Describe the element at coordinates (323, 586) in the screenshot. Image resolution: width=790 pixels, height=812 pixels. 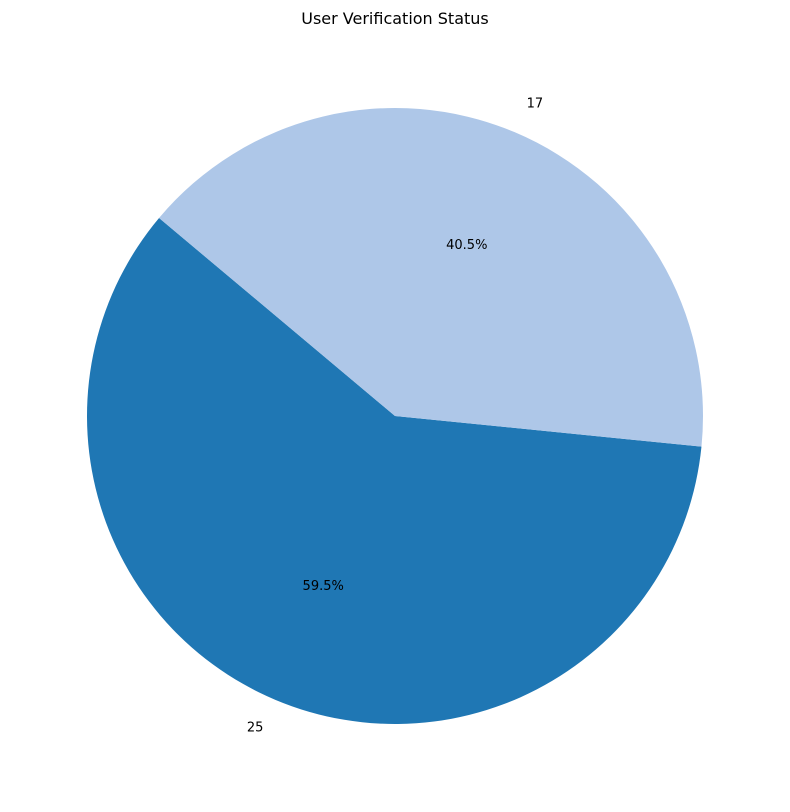
I see `pie-percent-label-25: 59.5%` at that location.